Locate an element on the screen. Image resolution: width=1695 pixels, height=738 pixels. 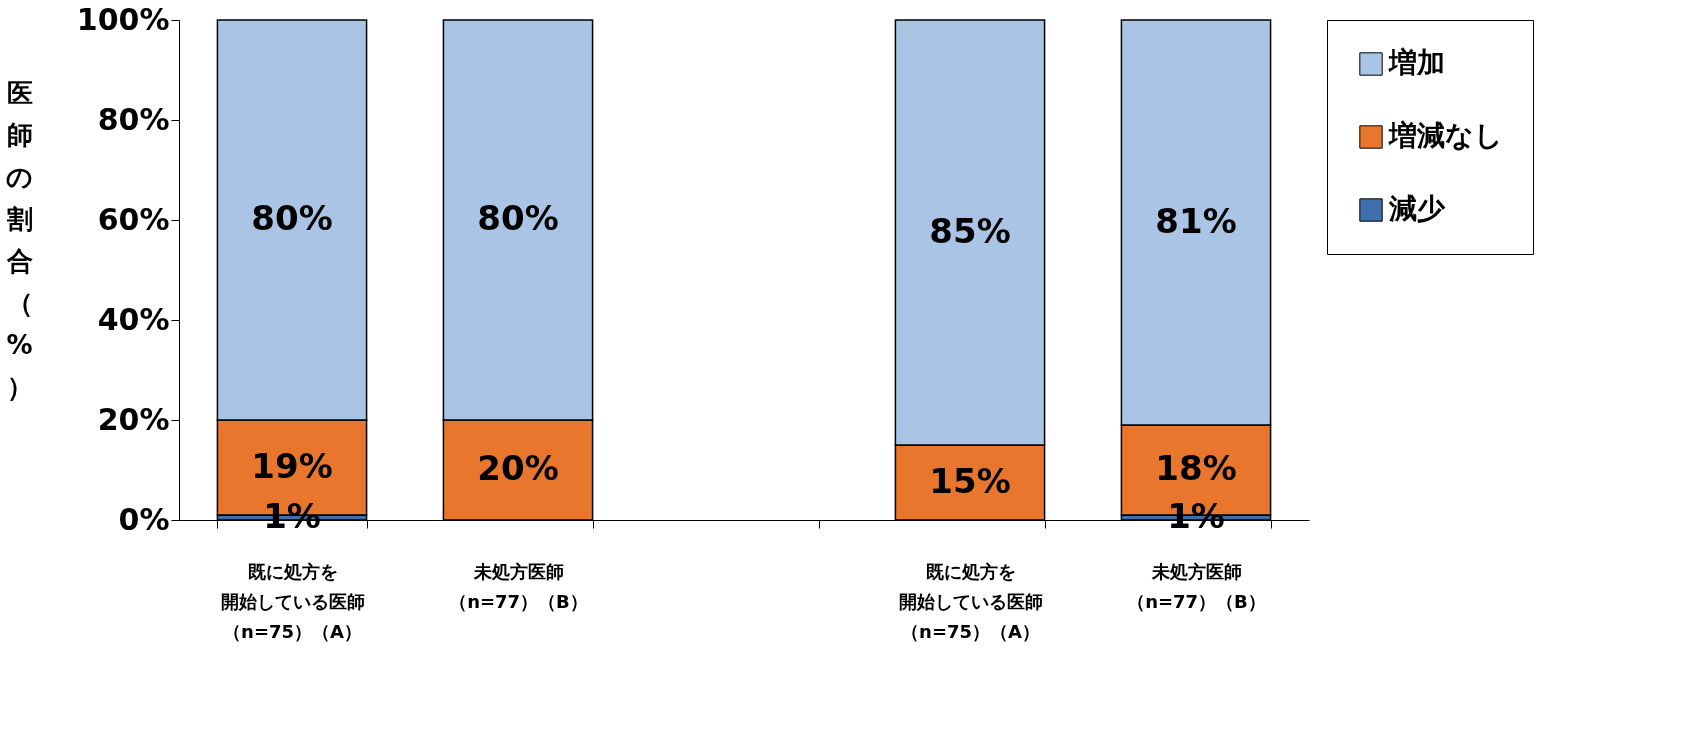
data-label: 81% is located at coordinates (1196, 220).